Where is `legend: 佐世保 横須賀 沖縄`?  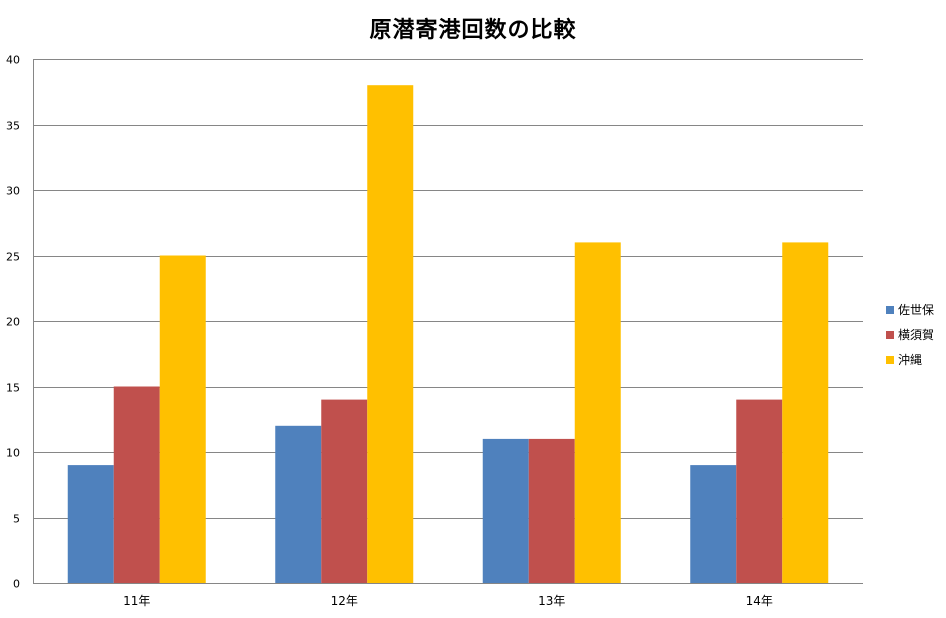 legend: 佐世保 横須賀 沖縄 is located at coordinates (916, 334).